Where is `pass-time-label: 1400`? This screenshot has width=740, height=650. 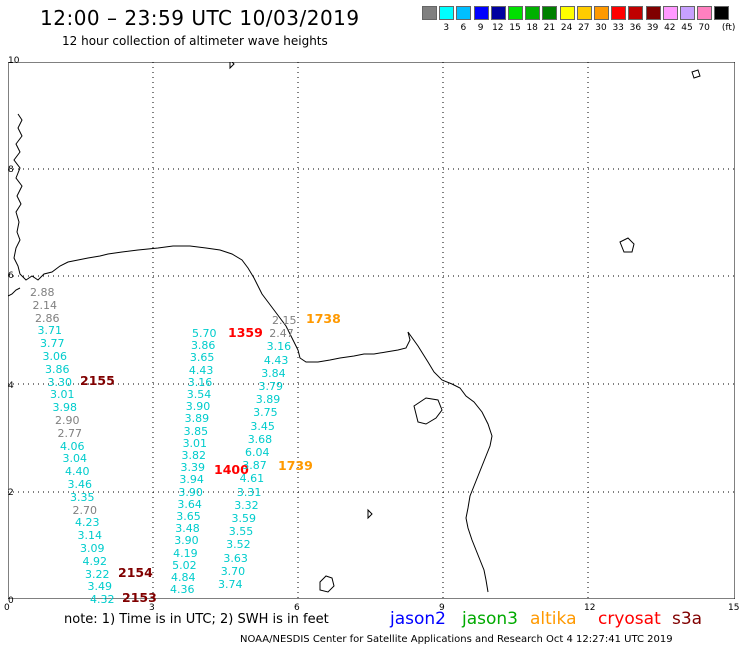 pass-time-label: 1400 is located at coordinates (231, 469).